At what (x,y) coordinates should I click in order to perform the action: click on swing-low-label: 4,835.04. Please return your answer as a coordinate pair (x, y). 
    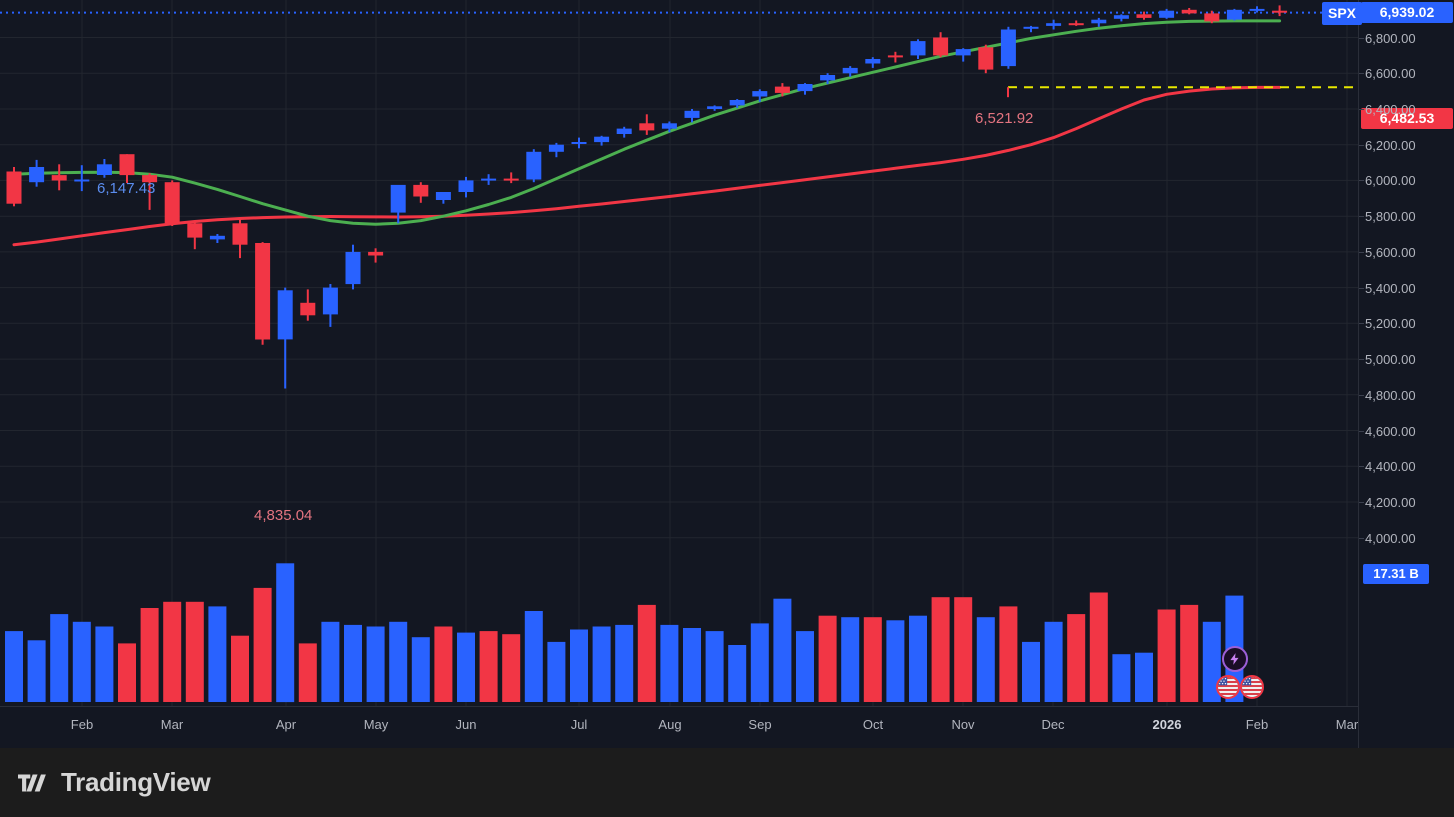
    Looking at the image, I should click on (283, 515).